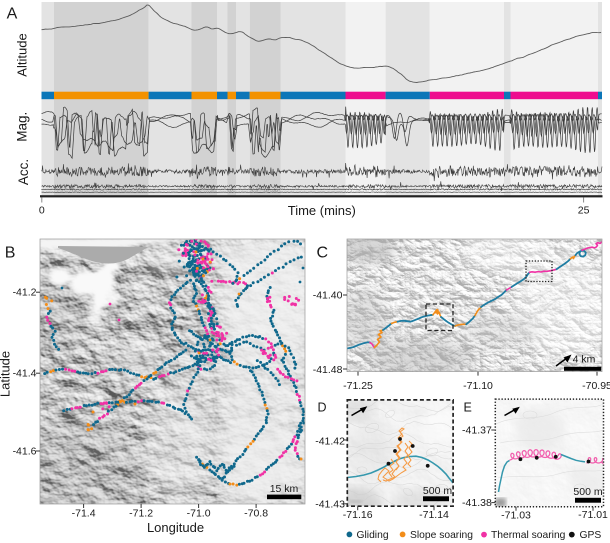 This screenshot has width=610, height=543. Describe the element at coordinates (596, 386) in the screenshot. I see `svg-text: -70.95` at that location.